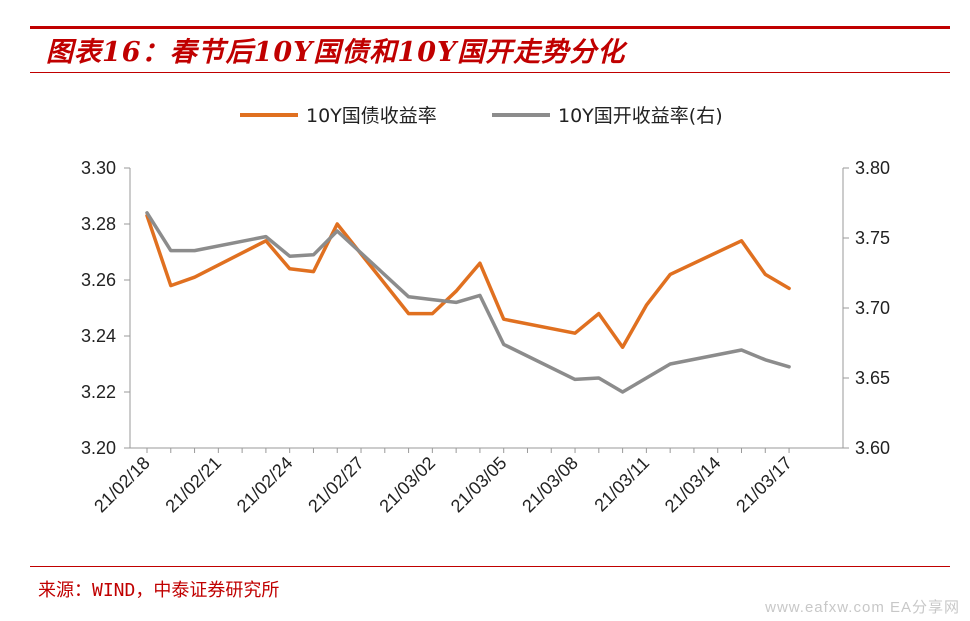  I want to click on right-tick-label: 3.65, so click(872, 378).